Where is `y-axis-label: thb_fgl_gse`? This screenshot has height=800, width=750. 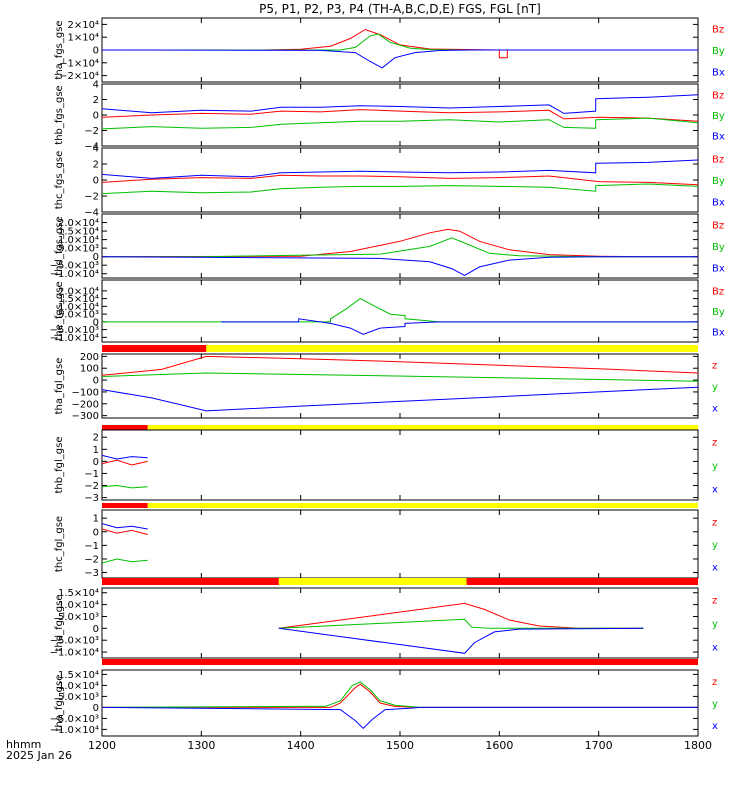 y-axis-label: thb_fgl_gse is located at coordinates (59, 465).